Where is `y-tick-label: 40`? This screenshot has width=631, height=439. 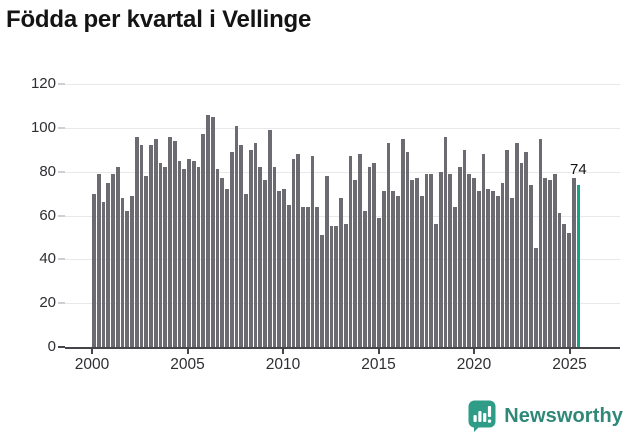 y-tick-label: 40 is located at coordinates (47, 259).